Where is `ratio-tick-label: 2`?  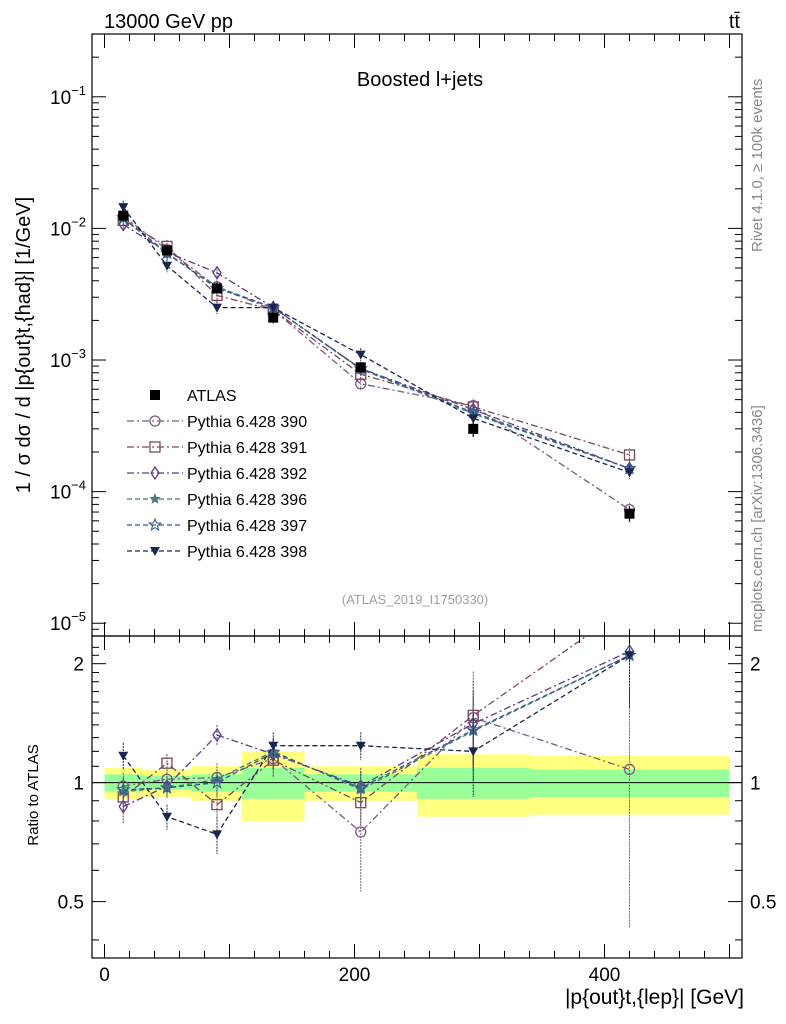
ratio-tick-label: 2 is located at coordinates (78, 665).